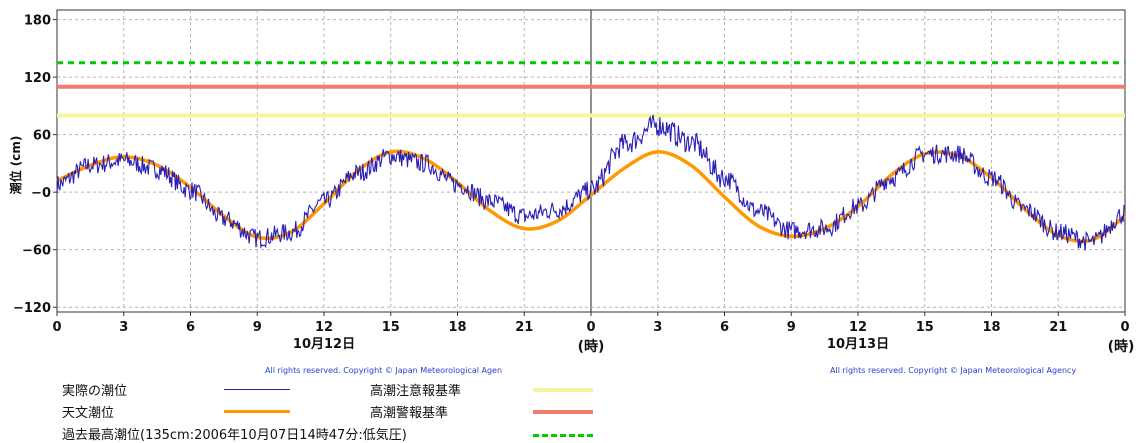 This screenshot has width=1147, height=443. I want to click on day-label: 10月12日, so click(324, 344).